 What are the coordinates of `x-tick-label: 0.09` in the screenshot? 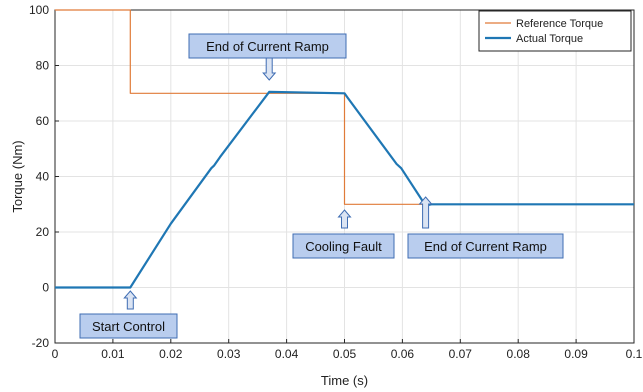 It's located at (576, 354).